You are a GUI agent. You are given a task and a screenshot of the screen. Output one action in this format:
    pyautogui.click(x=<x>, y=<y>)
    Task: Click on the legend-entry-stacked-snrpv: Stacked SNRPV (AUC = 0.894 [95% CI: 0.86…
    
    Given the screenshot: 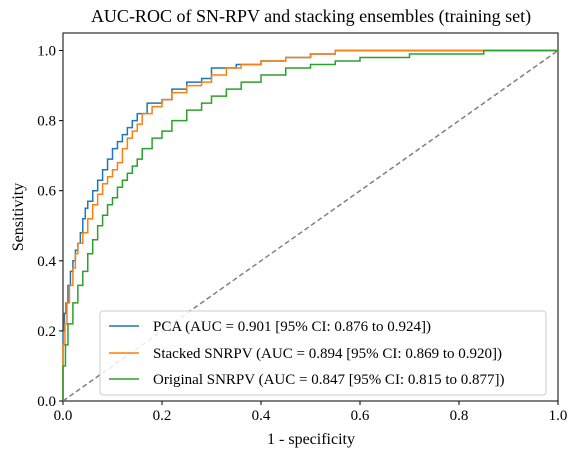 What is the action you would take?
    pyautogui.click(x=327, y=354)
    